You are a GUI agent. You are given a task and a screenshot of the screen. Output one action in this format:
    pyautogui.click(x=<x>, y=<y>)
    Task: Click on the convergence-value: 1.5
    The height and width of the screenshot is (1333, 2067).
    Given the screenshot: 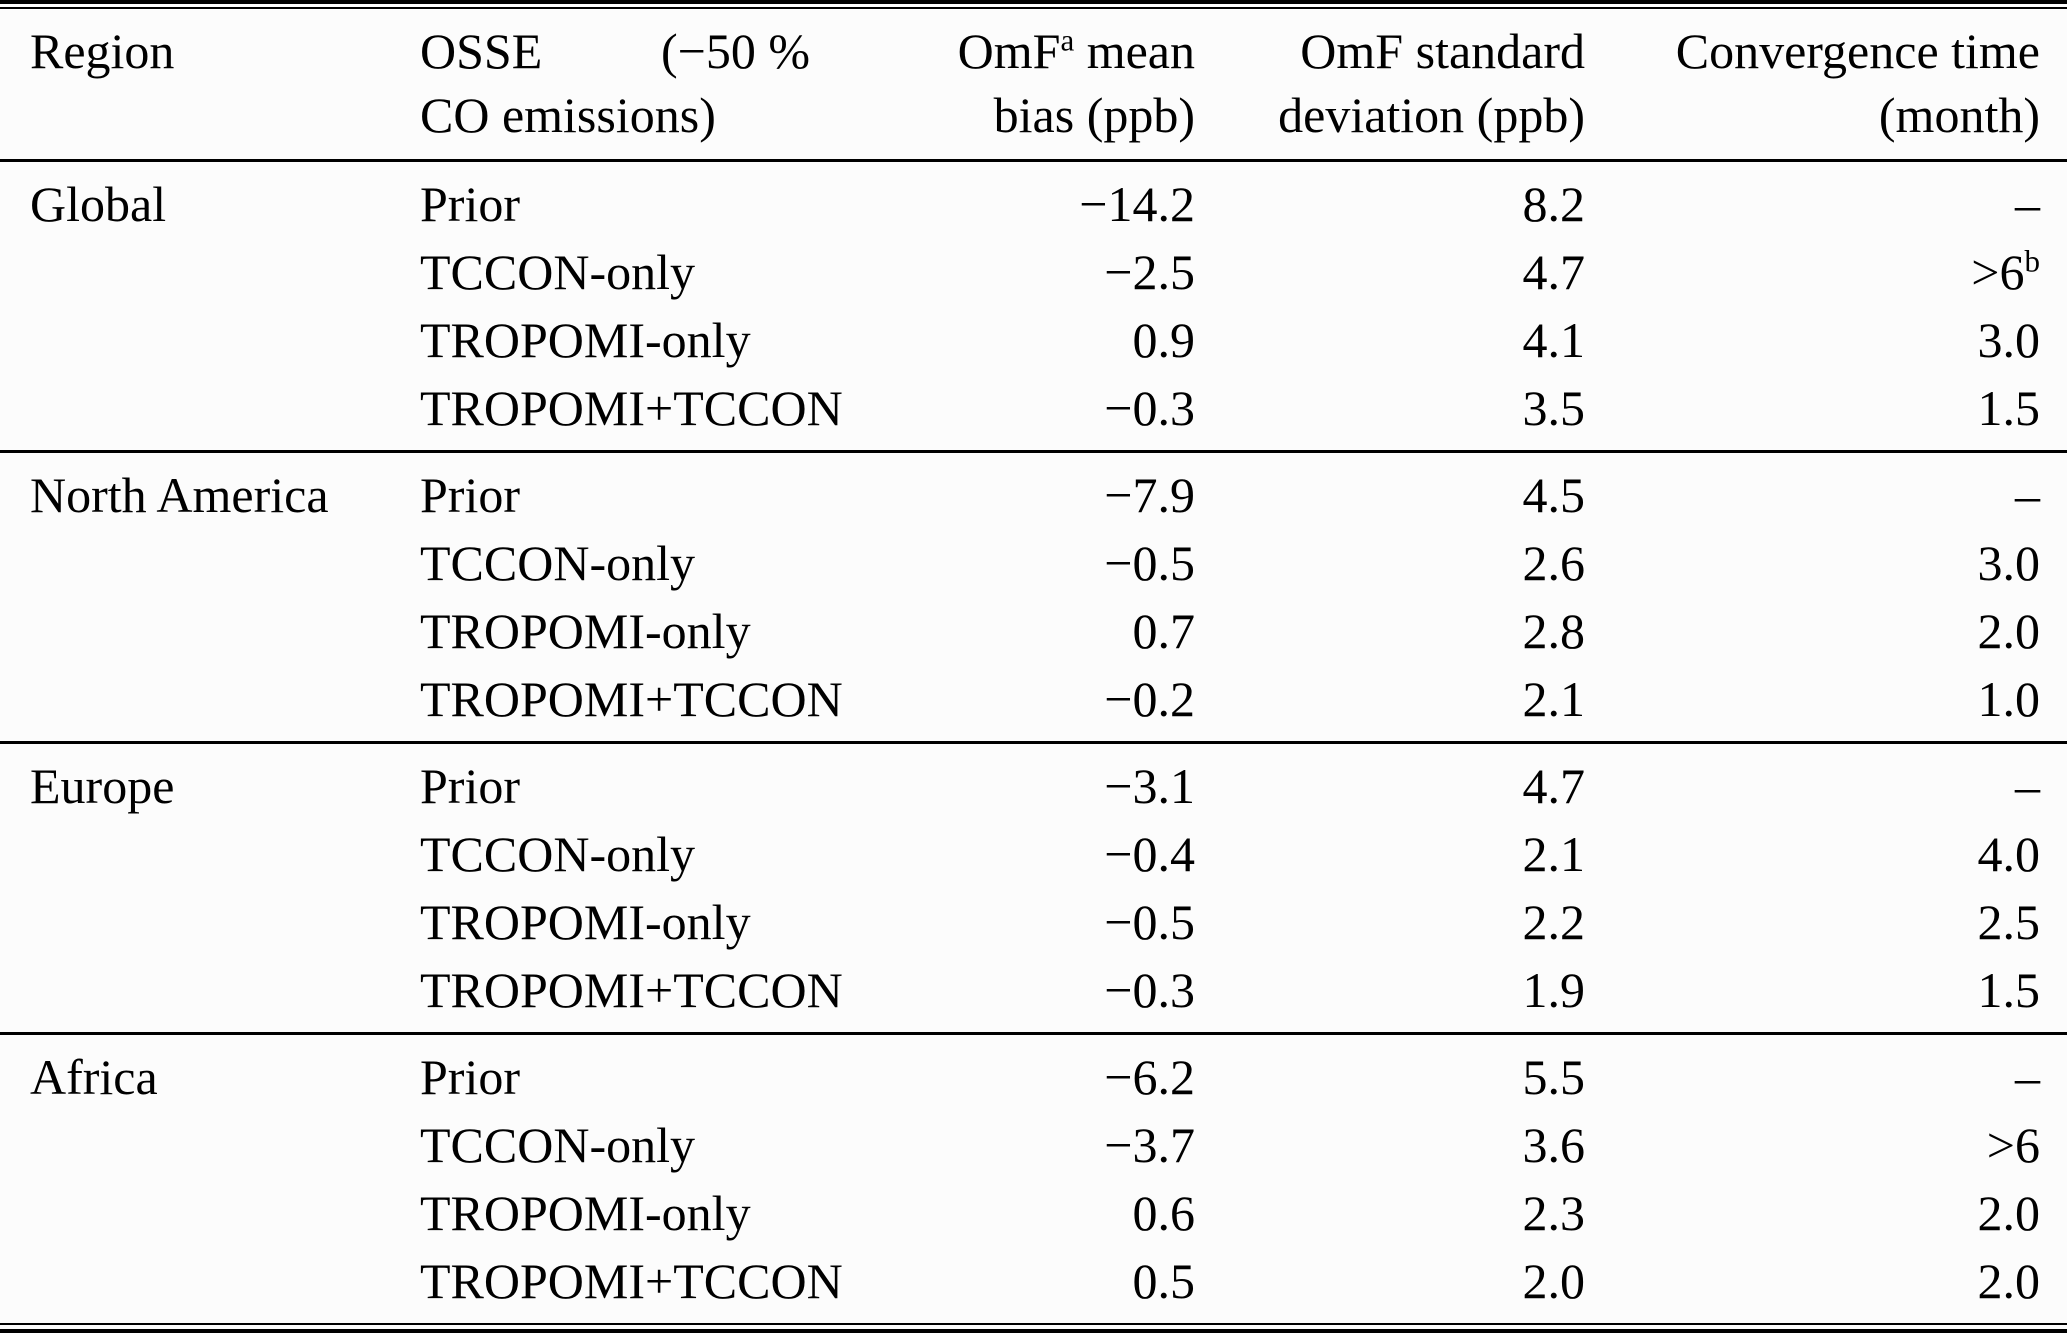 What is the action you would take?
    pyautogui.click(x=2009, y=990)
    